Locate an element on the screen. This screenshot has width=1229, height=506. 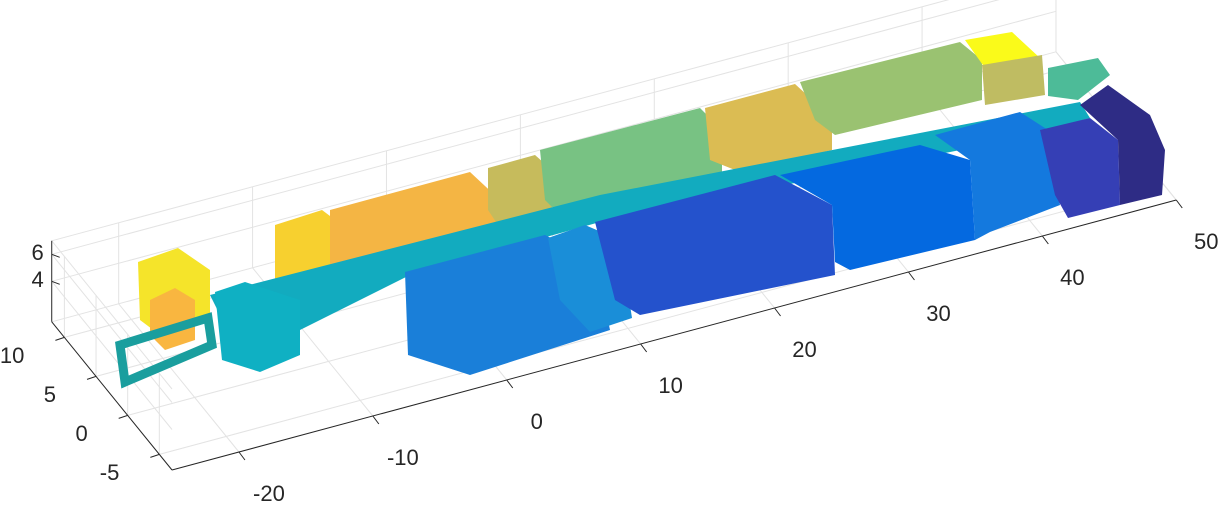
z-tick-label: 6 is located at coordinates (37, 252).